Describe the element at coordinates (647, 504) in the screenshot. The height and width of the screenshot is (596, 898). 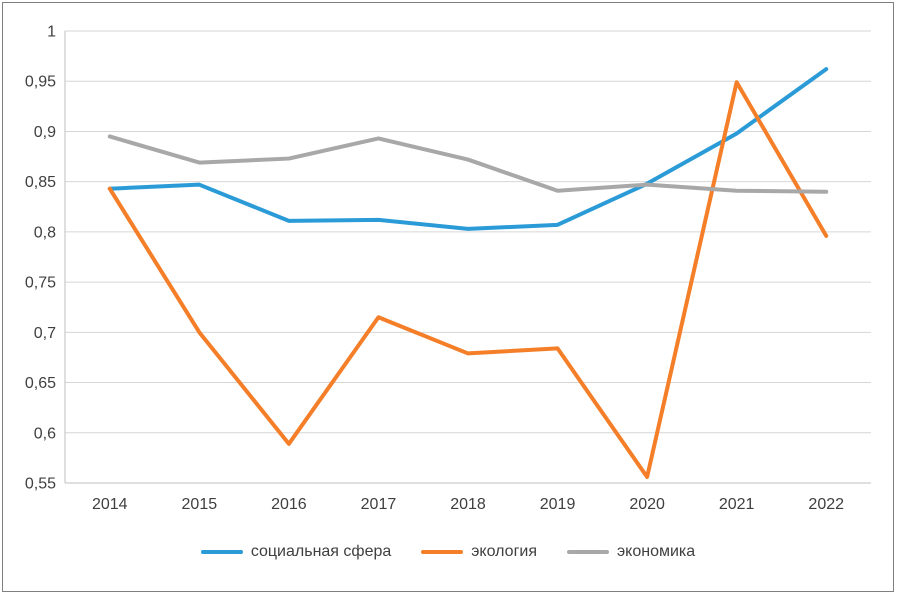
I see `x-tick-label: 2020` at that location.